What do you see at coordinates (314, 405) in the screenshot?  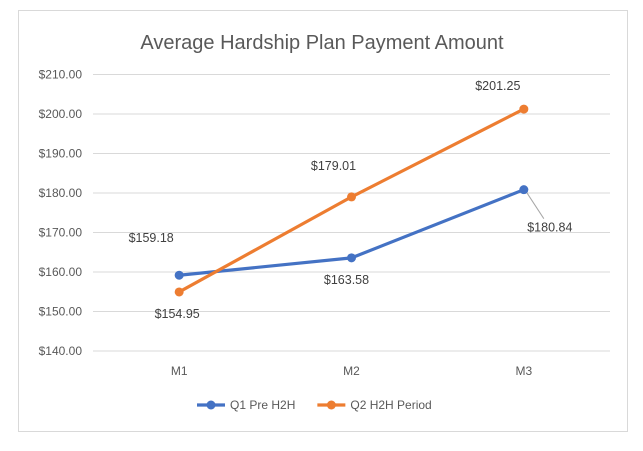 I see `legend: Q1 Pre H2H Q2 H2H Period` at bounding box center [314, 405].